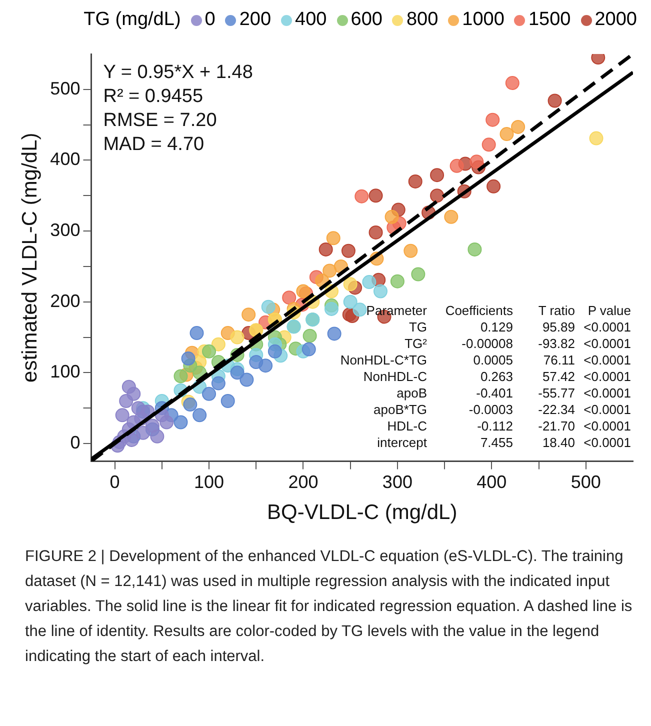 Image resolution: width=651 pixels, height=726 pixels. Describe the element at coordinates (30, 257) in the screenshot. I see `y-axis-title: estimated VLDL-C (mg/dL)` at that location.